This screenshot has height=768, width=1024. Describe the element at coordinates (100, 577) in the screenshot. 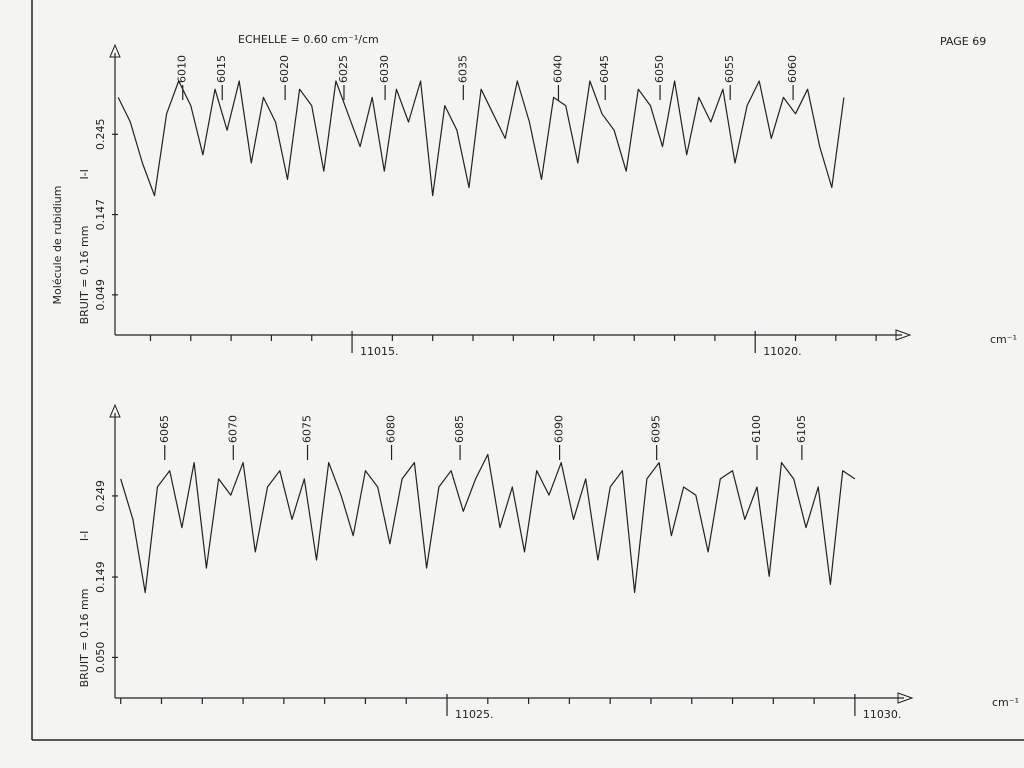

I see `y-tick-label: 0.149` at that location.